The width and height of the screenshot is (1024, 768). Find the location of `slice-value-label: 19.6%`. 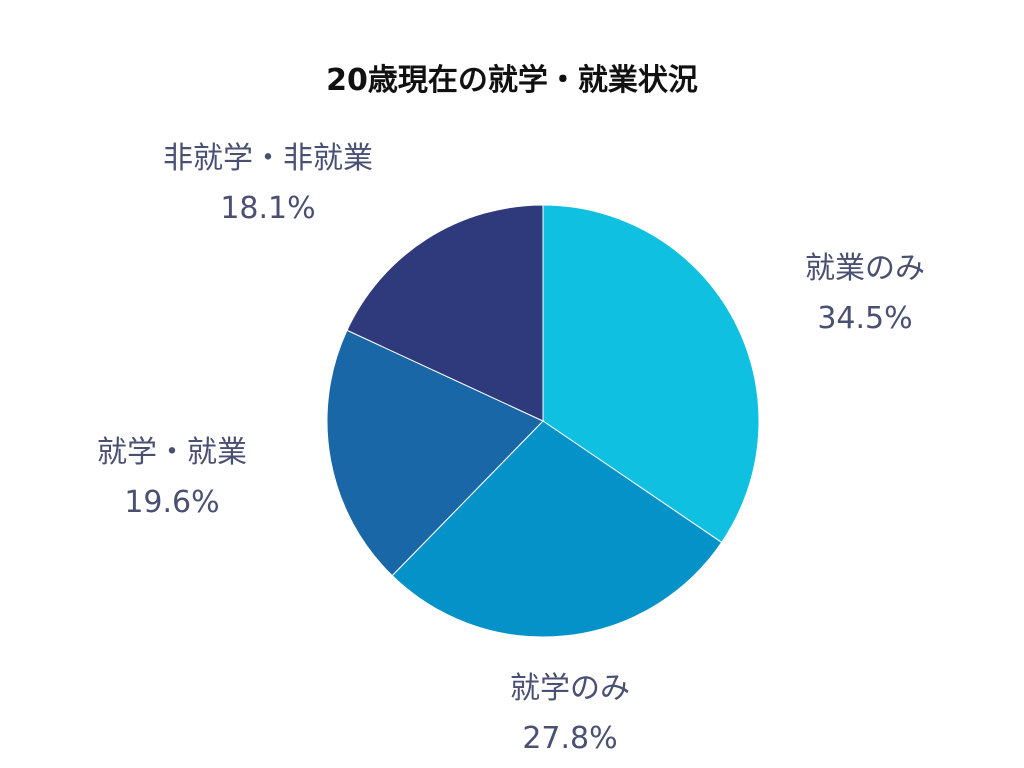

slice-value-label: 19.6% is located at coordinates (171, 502).